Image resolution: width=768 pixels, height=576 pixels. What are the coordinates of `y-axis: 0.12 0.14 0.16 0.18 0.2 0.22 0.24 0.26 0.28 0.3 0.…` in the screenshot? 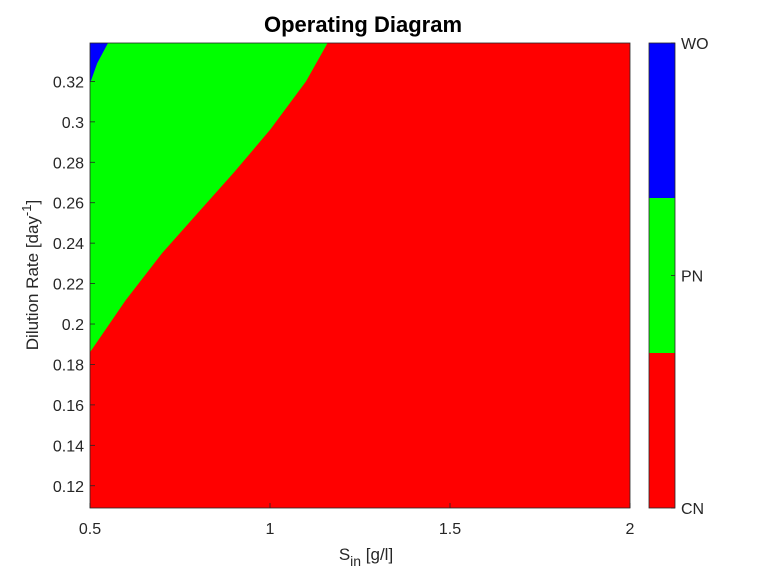 It's located at (74, 285).